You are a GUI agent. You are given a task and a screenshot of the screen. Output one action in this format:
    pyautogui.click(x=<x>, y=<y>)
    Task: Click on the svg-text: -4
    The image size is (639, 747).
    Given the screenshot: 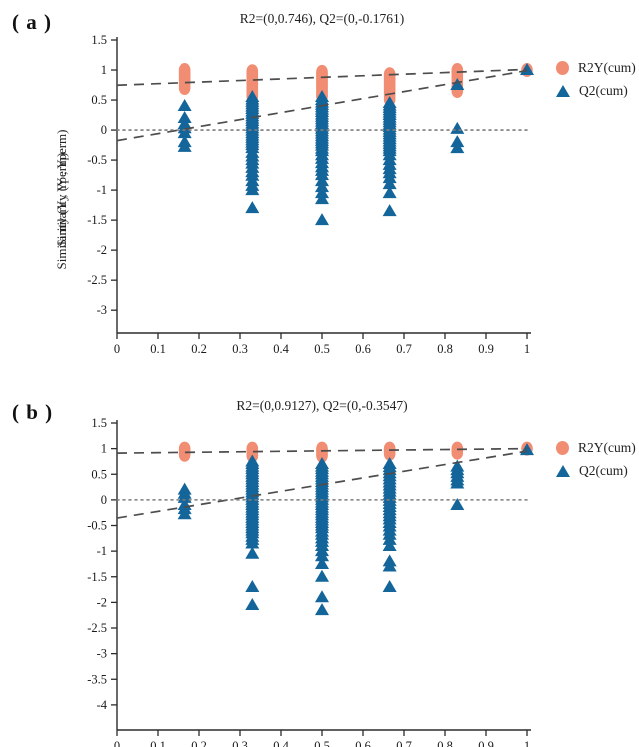 What is the action you would take?
    pyautogui.click(x=102, y=705)
    